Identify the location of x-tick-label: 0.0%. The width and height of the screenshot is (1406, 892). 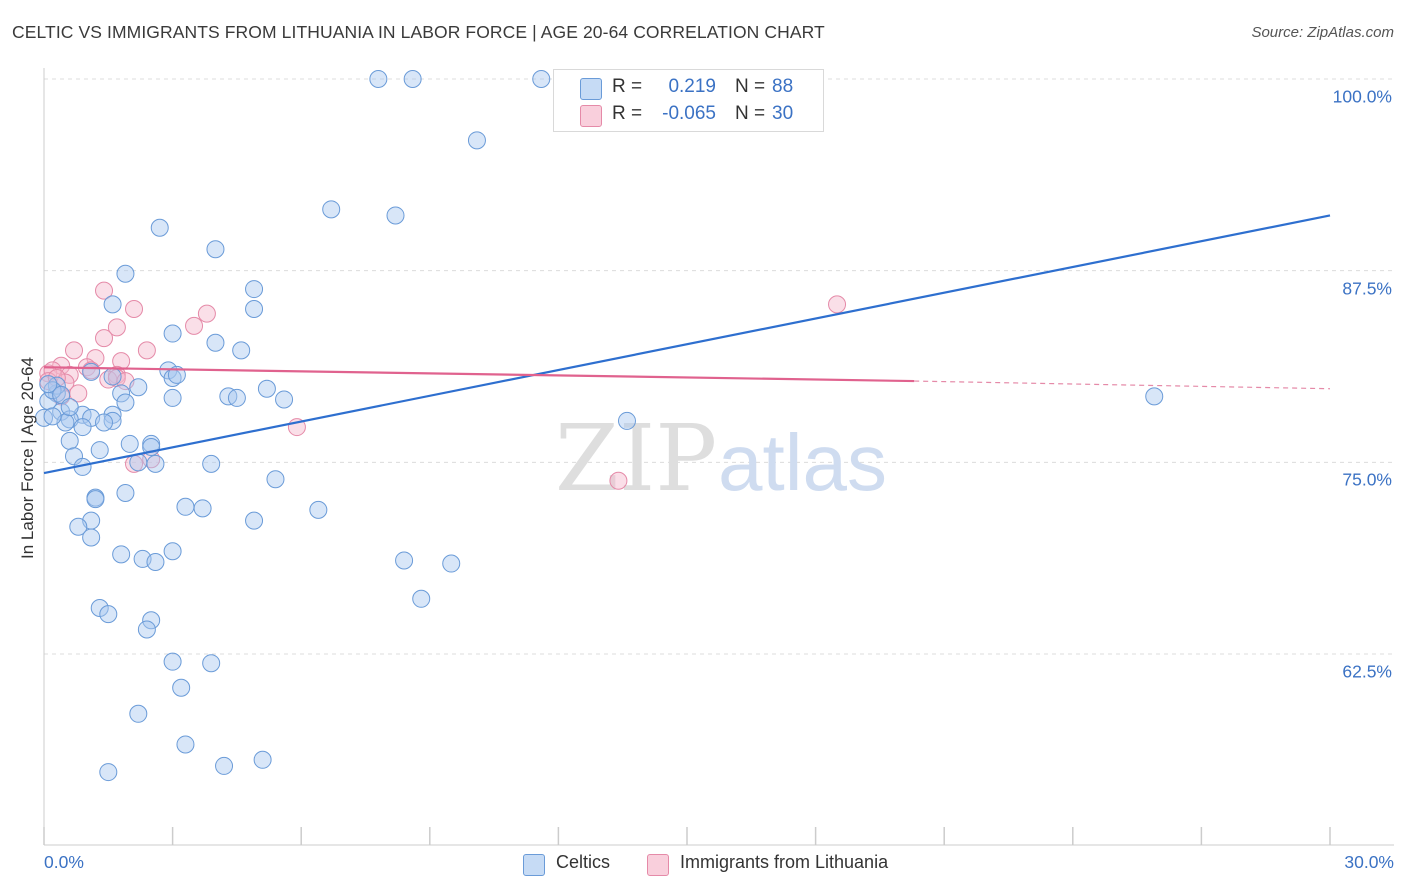
(64, 862).